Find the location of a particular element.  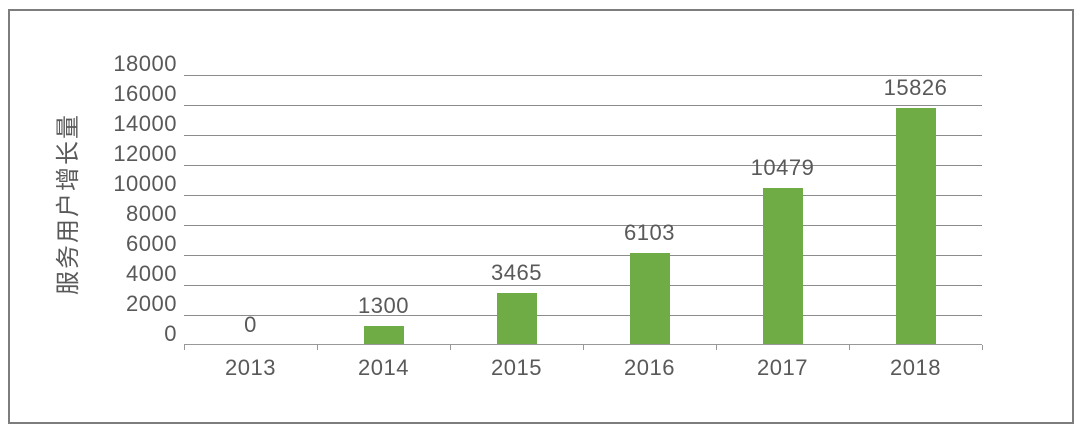

bar-2018 is located at coordinates (915, 226).